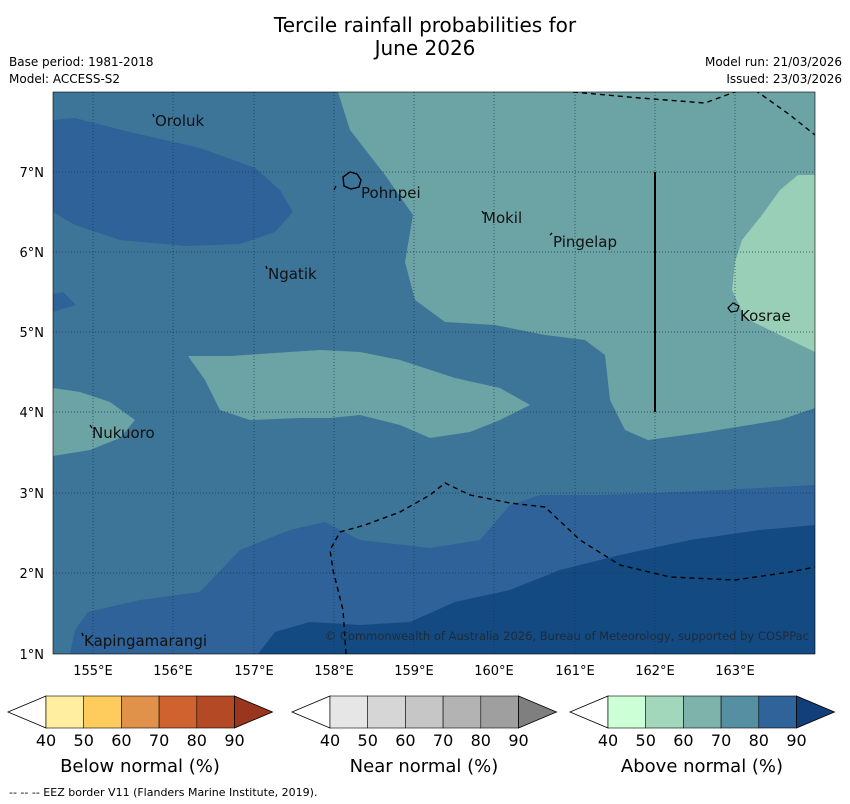 The width and height of the screenshot is (850, 804). Describe the element at coordinates (784, 79) in the screenshot. I see `issued-date: Issued: 23/03/2026` at that location.